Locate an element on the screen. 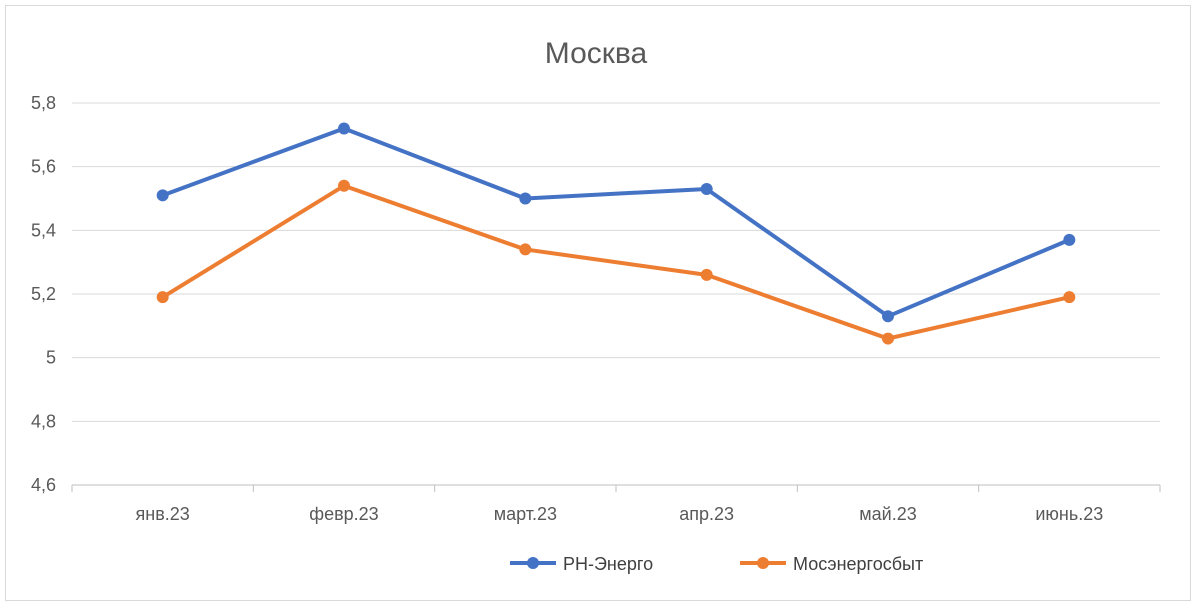 This screenshot has height=610, width=1200. x-tick-label: апр.23 is located at coordinates (706, 514).